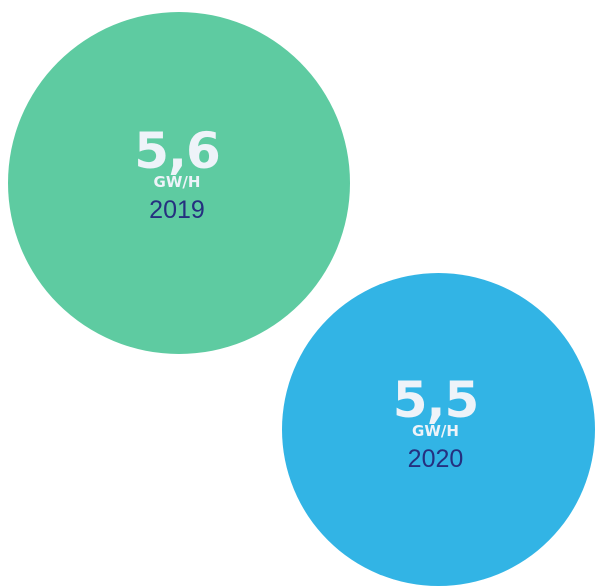 The height and width of the screenshot is (586, 595). What do you see at coordinates (435, 458) in the screenshot?
I see `bubble-year: 2020` at bounding box center [435, 458].